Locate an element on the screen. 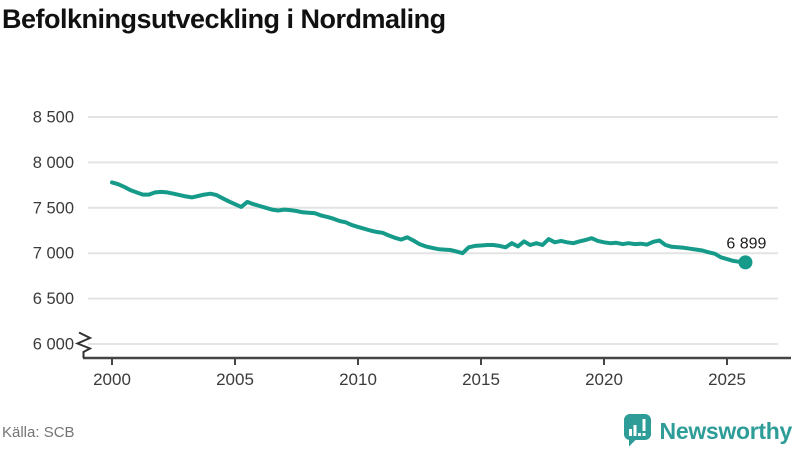 The height and width of the screenshot is (450, 800). chart-title: Befolkningsutveckling i Nordmaling is located at coordinates (224, 19).